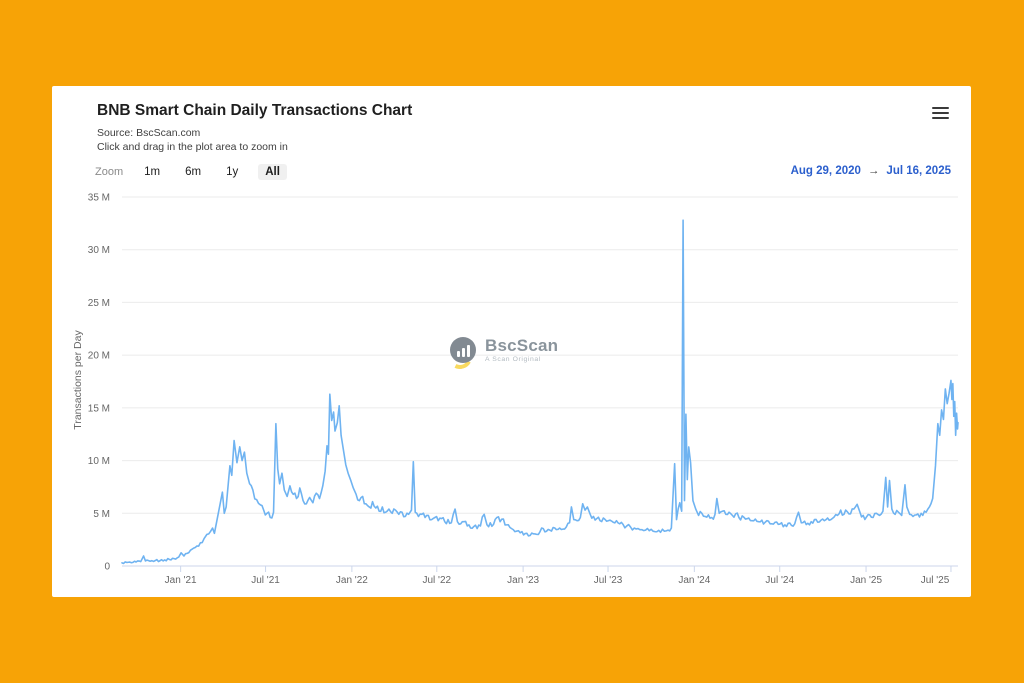 This screenshot has height=683, width=1024. I want to click on svg-text: 0, so click(107, 567).